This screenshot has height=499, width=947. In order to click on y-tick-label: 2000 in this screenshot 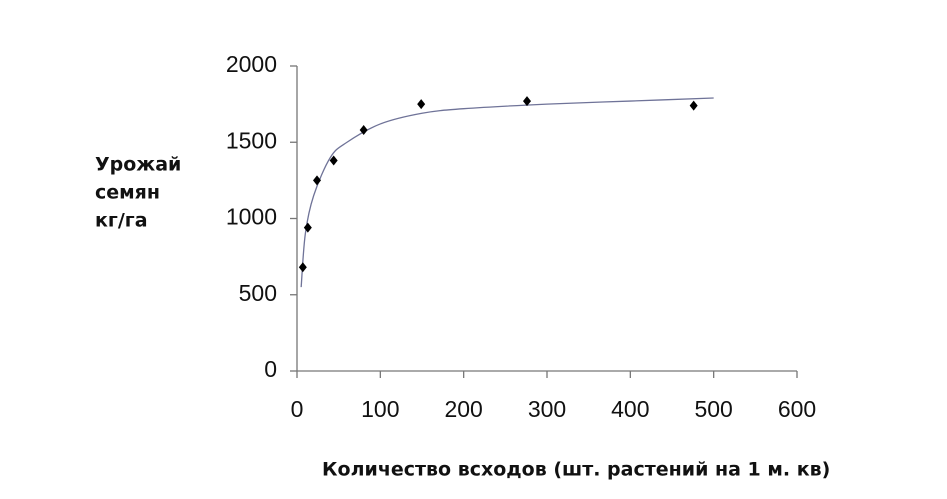, I will do `click(251, 64)`.